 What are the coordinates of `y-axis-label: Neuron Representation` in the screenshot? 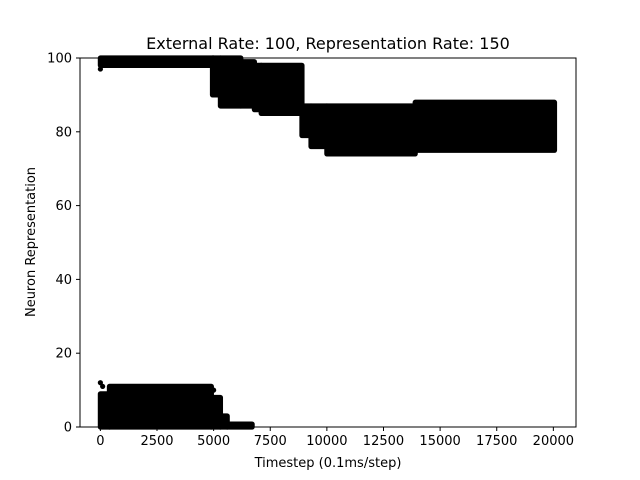 It's located at (31, 242).